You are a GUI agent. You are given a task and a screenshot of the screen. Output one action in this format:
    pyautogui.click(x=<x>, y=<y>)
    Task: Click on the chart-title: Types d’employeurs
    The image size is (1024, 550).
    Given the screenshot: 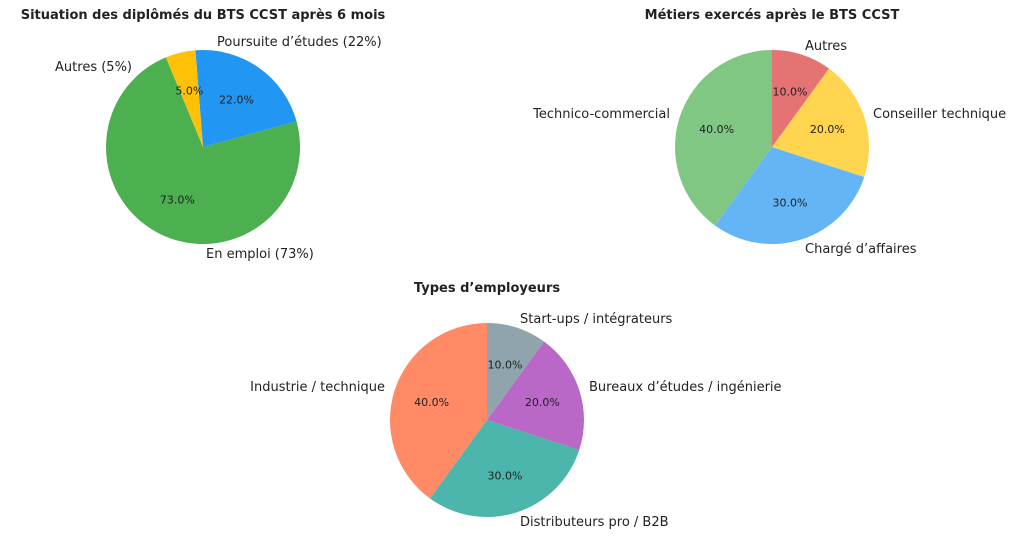 What is the action you would take?
    pyautogui.click(x=487, y=288)
    